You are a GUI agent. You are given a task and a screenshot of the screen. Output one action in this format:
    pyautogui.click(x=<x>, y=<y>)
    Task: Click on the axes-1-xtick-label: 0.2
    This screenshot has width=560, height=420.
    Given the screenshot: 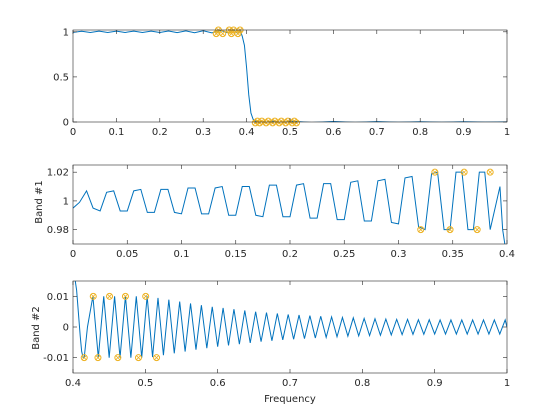 What is the action you would take?
    pyautogui.click(x=160, y=132)
    